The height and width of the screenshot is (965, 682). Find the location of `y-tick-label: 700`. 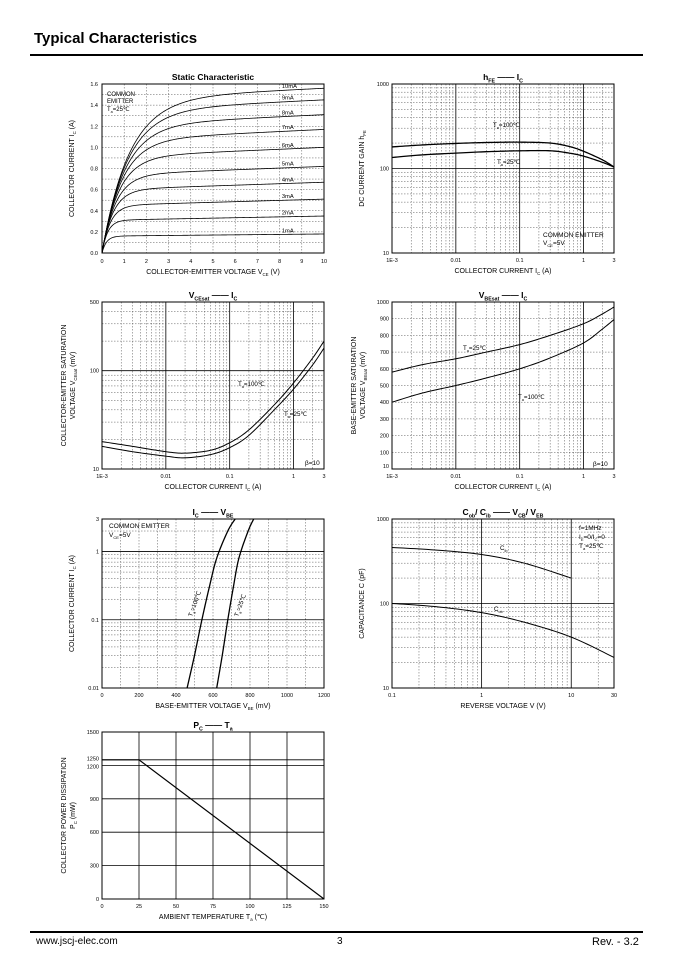

y-tick-label: 700 is located at coordinates (384, 353).